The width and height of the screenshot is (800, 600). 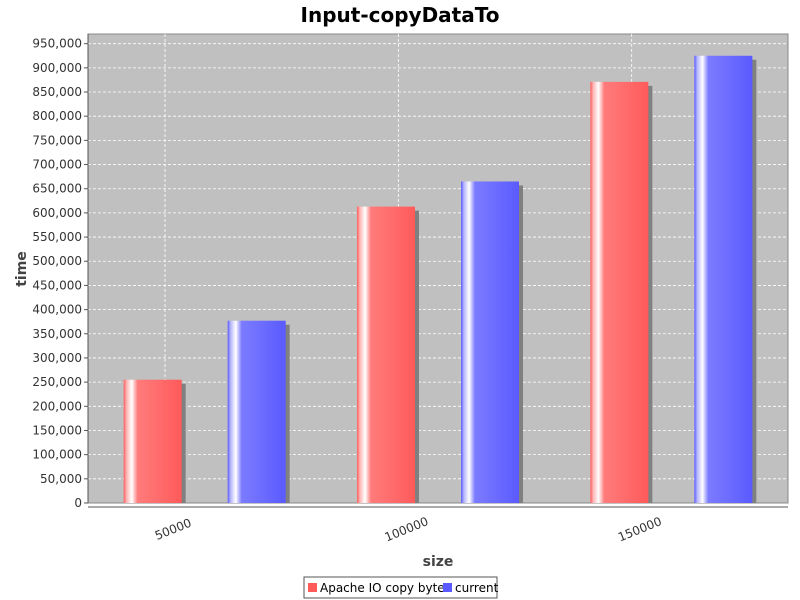 What do you see at coordinates (57, 213) in the screenshot?
I see `y-tick-label: 600,000` at bounding box center [57, 213].